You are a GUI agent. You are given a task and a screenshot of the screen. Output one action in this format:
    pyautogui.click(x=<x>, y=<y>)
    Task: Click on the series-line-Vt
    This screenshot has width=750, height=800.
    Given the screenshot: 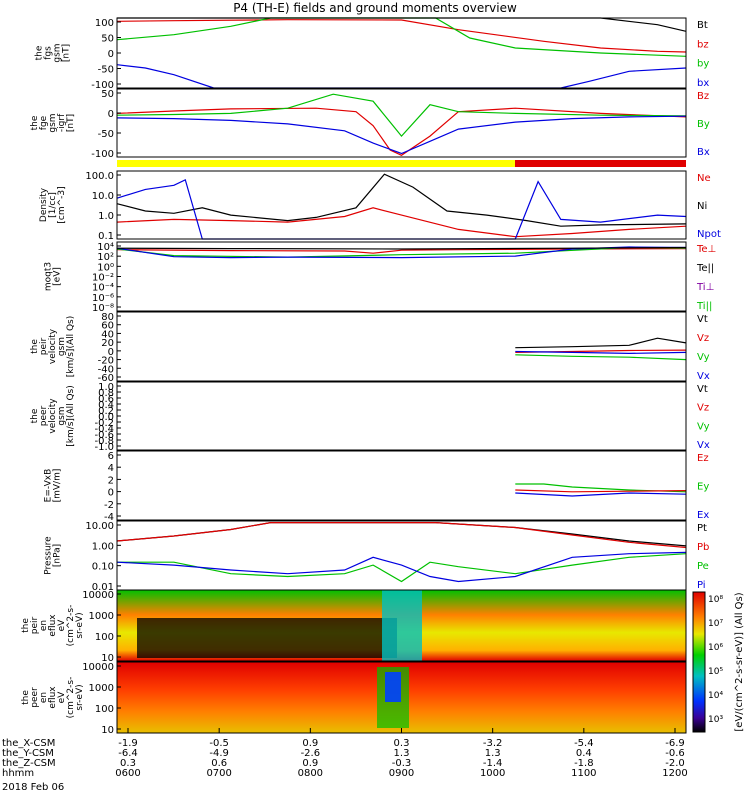 What is the action you would take?
    pyautogui.click(x=601, y=343)
    